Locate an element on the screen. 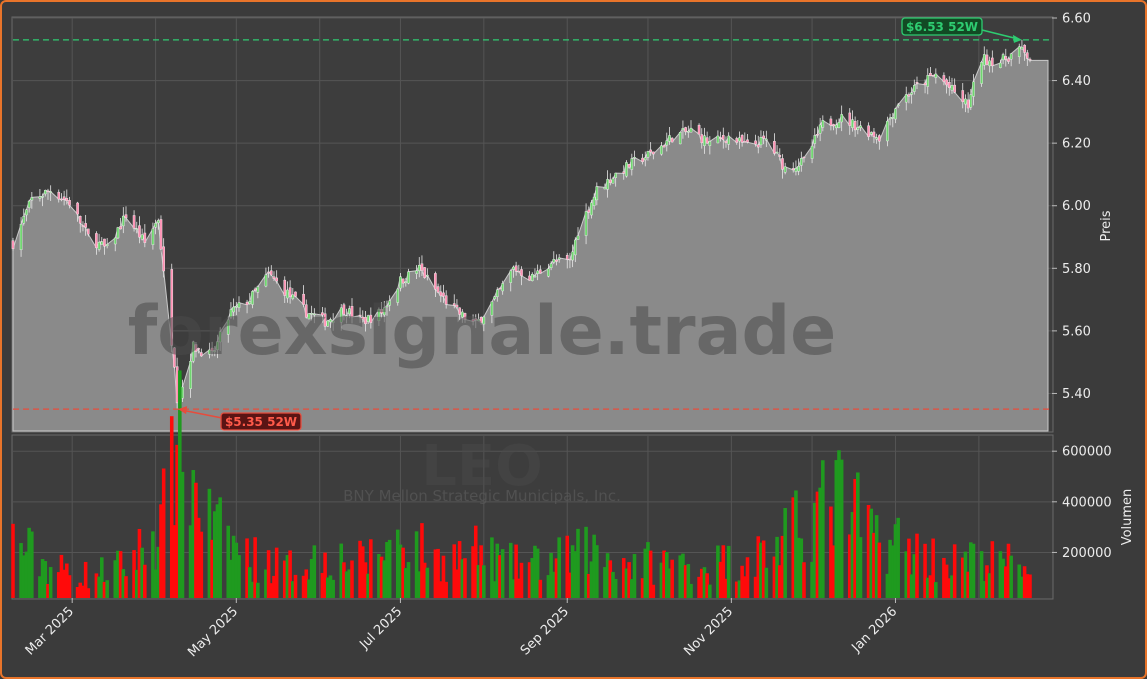 Image resolution: width=1147 pixels, height=679 pixels. volume-tick-label: 400000 is located at coordinates (1087, 502).